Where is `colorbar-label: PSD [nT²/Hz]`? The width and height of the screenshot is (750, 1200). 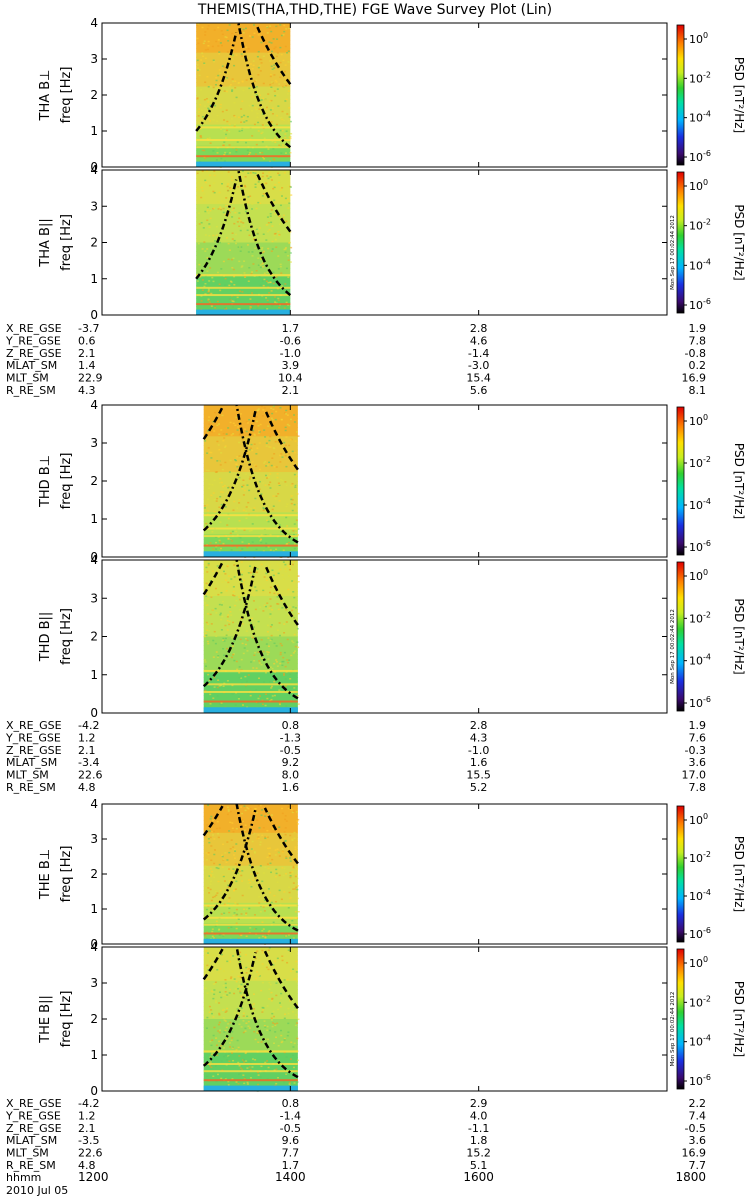 colorbar-label: PSD [nT²/Hz] is located at coordinates (739, 636).